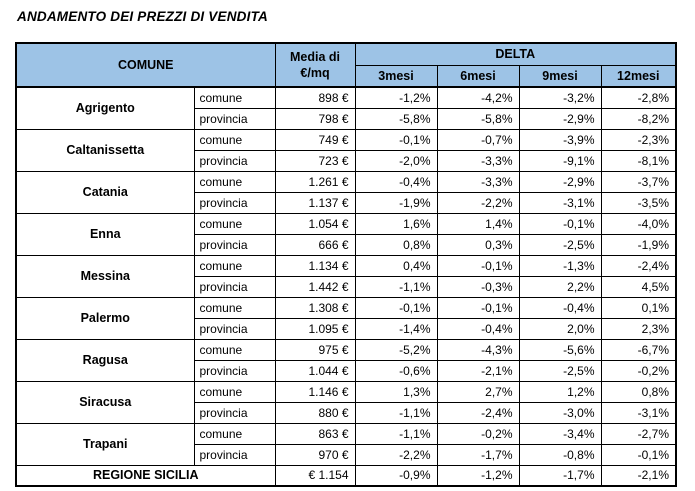 The image size is (695, 491). What do you see at coordinates (145, 475) in the screenshot?
I see `region-total-label: REGIONE SICILIA` at bounding box center [145, 475].